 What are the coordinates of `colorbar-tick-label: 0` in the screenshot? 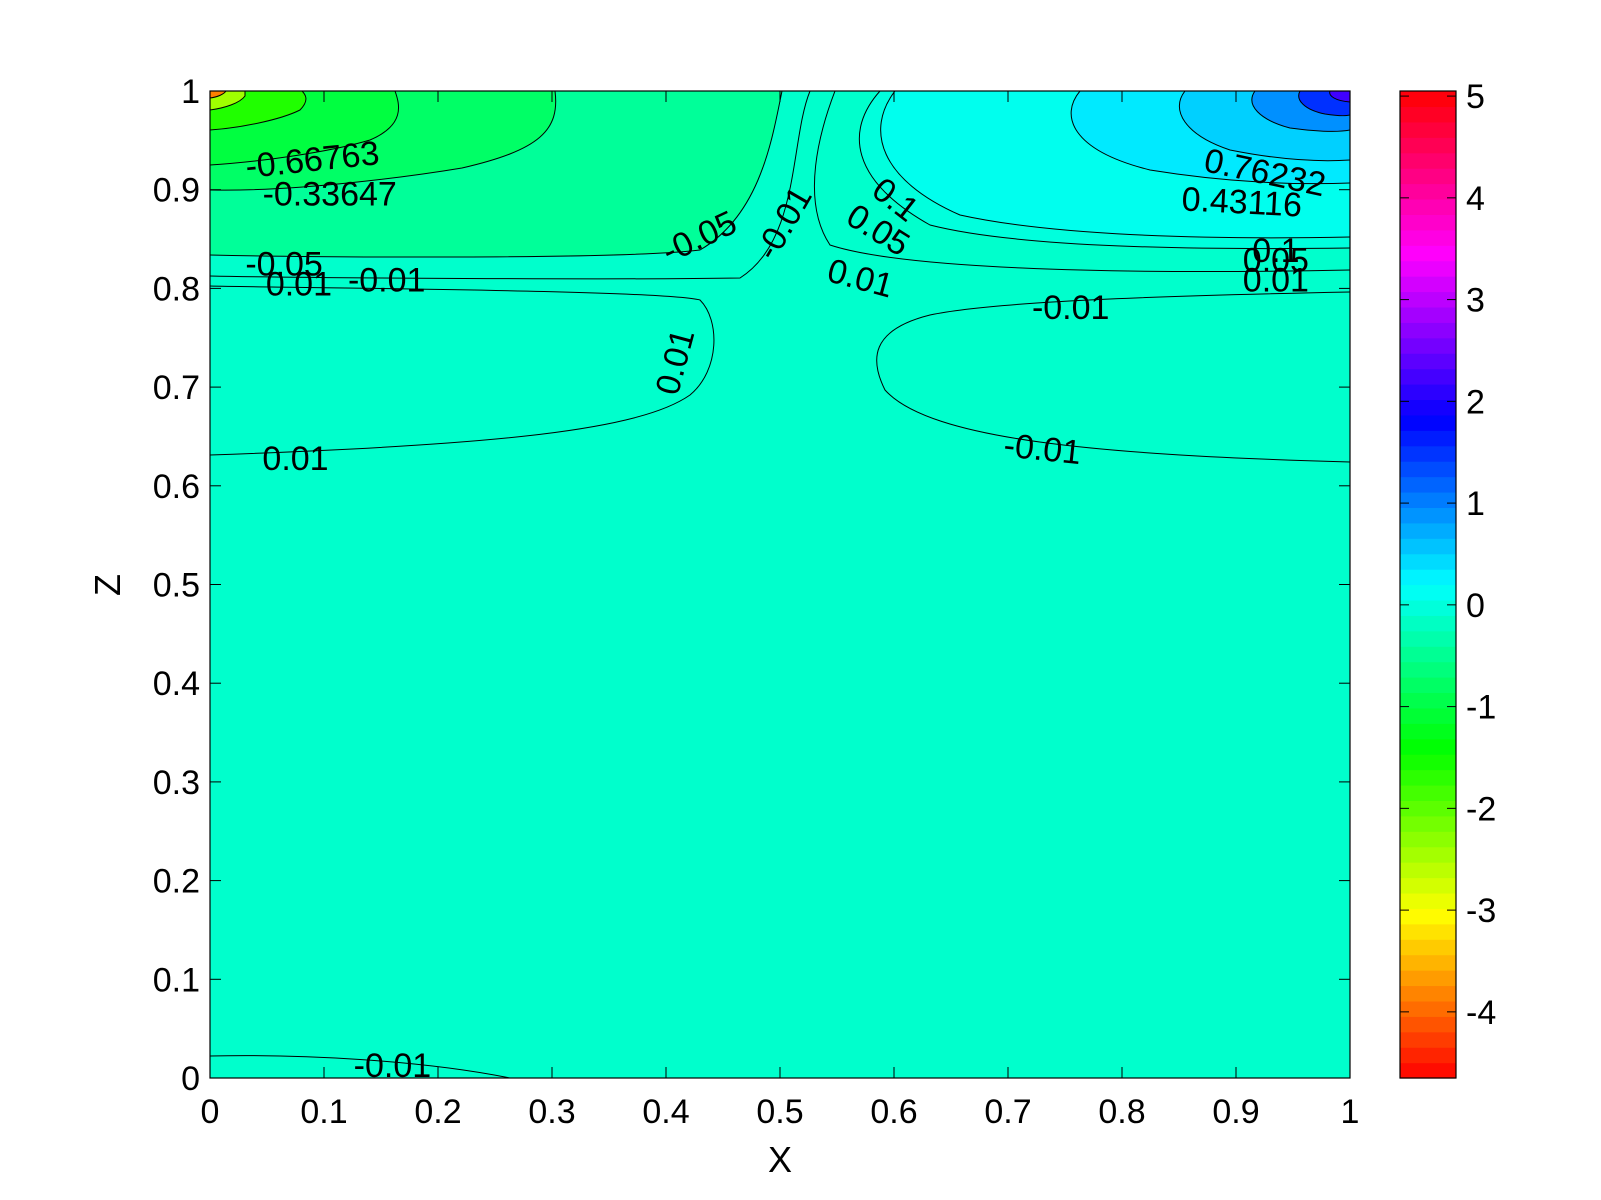 It's located at (1475, 606).